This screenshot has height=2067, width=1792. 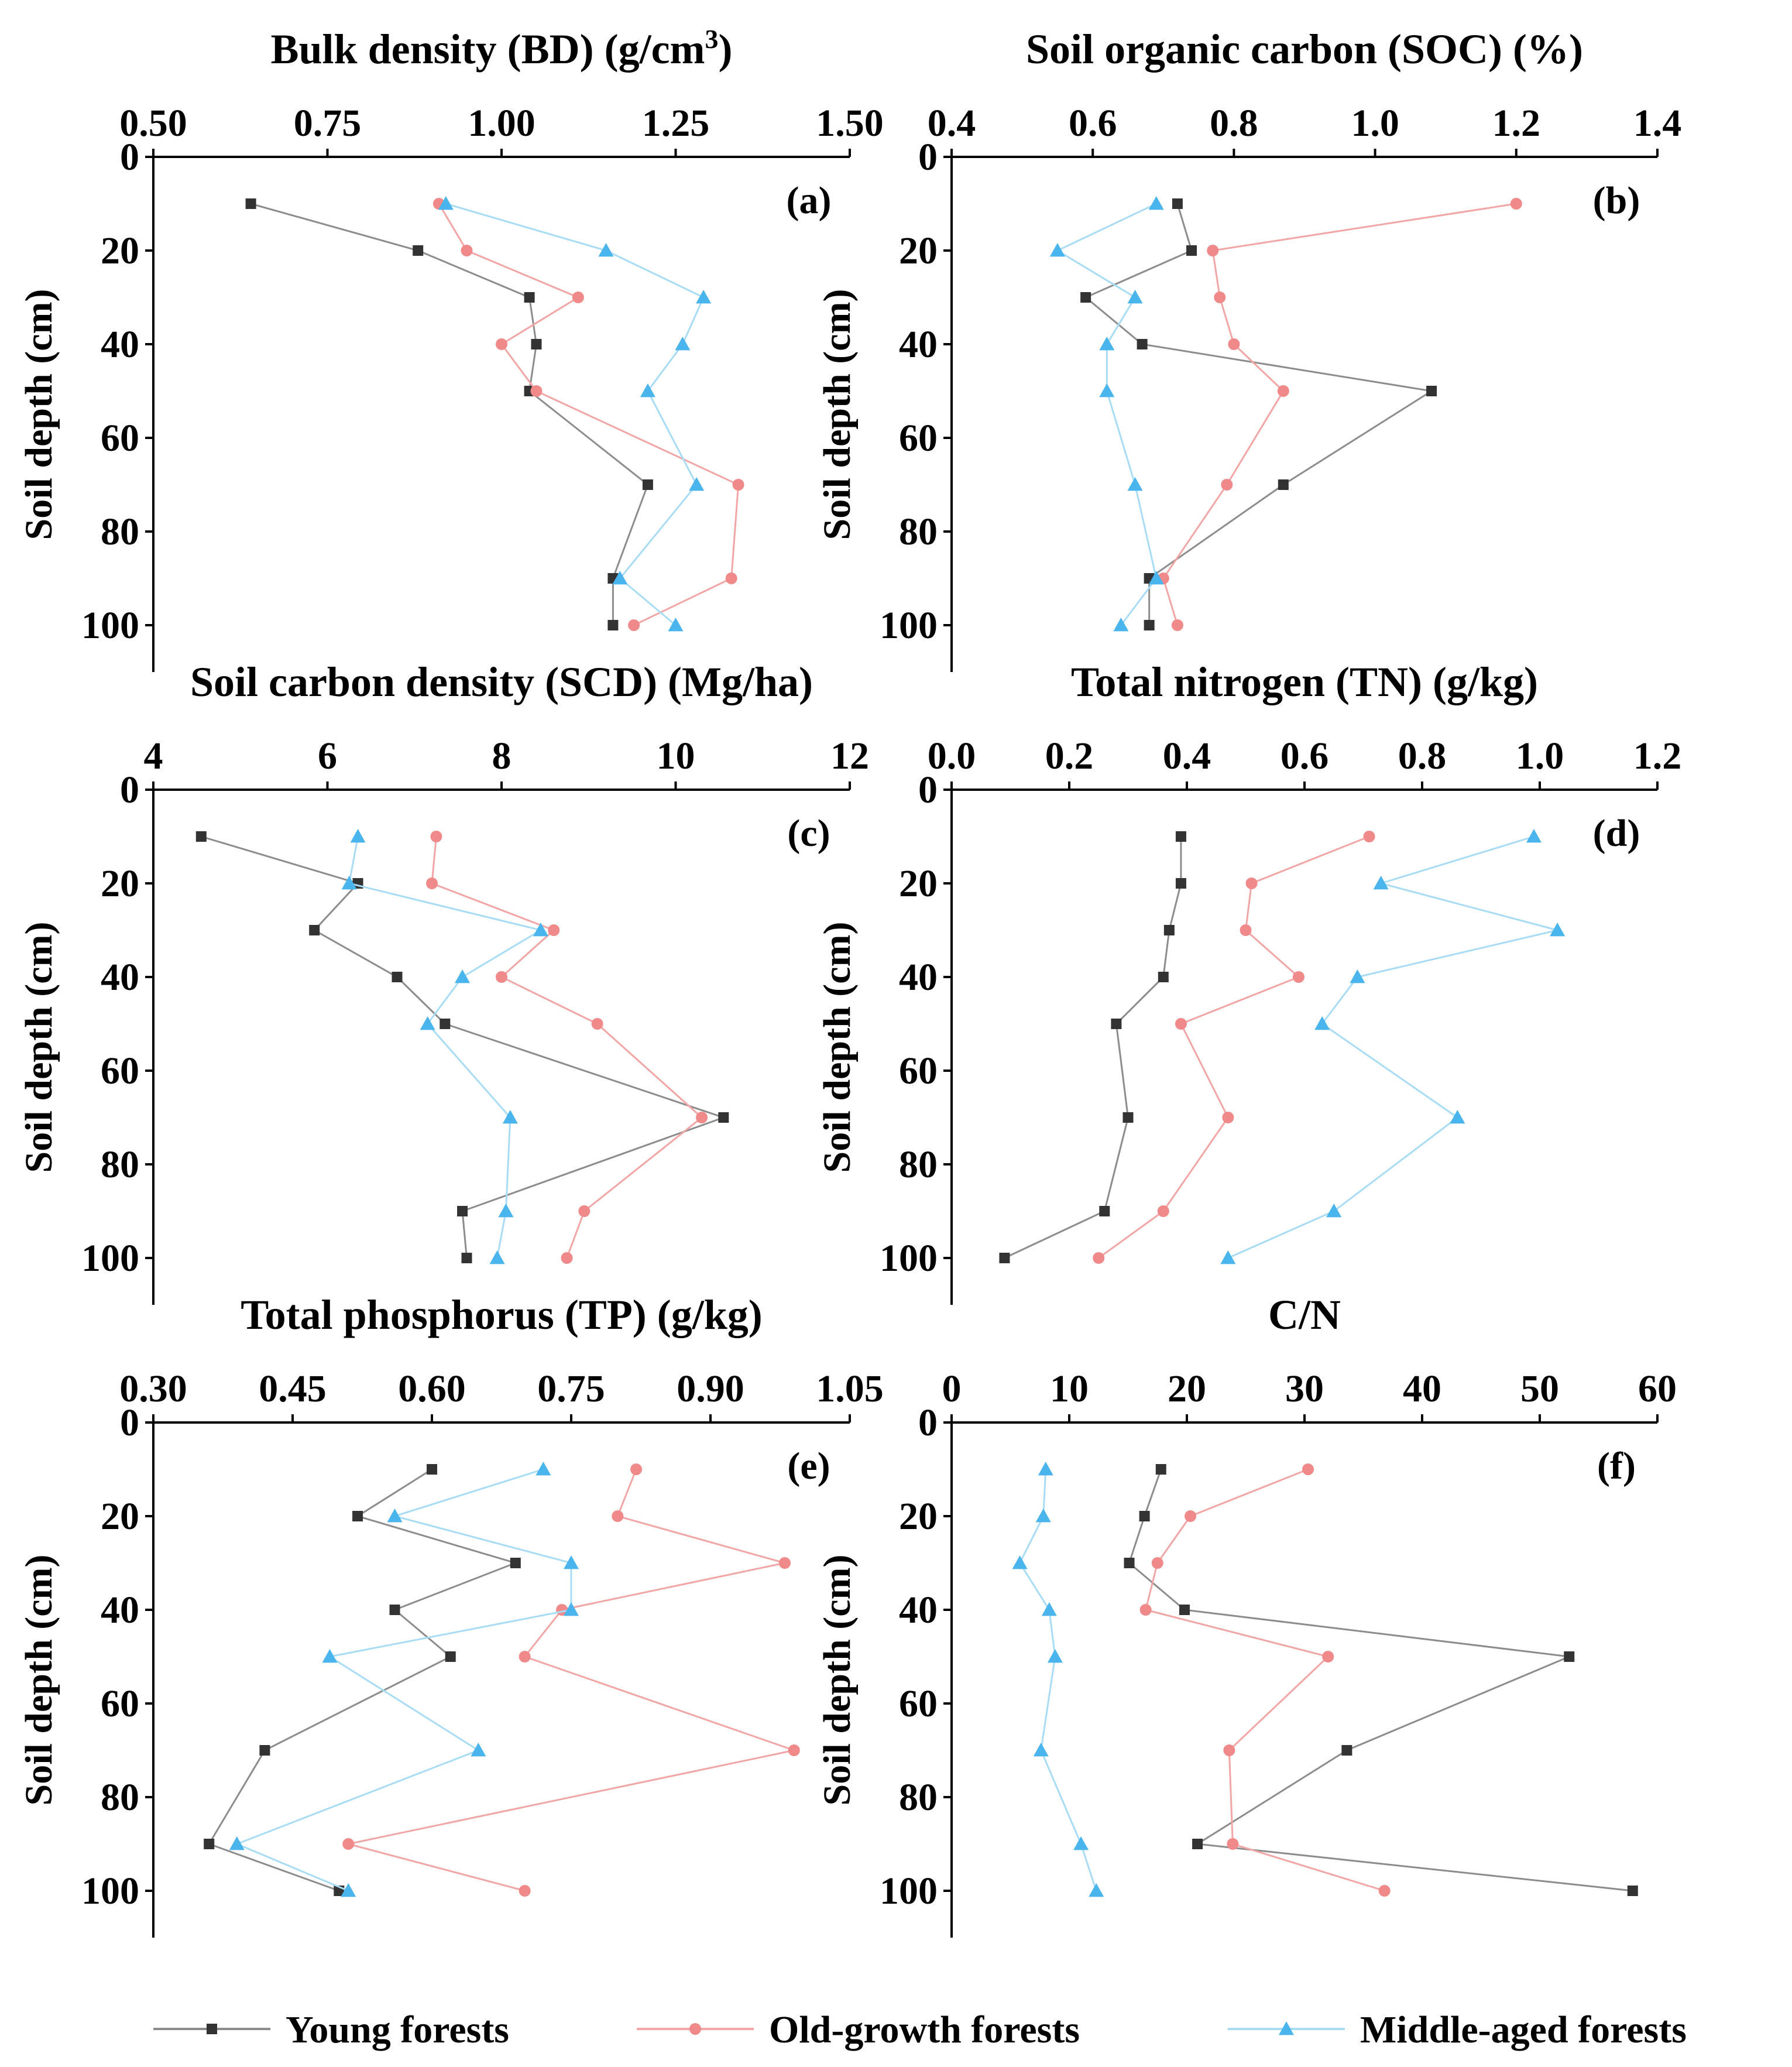 What do you see at coordinates (808, 1466) in the screenshot?
I see `panel-e-letter: (e)` at bounding box center [808, 1466].